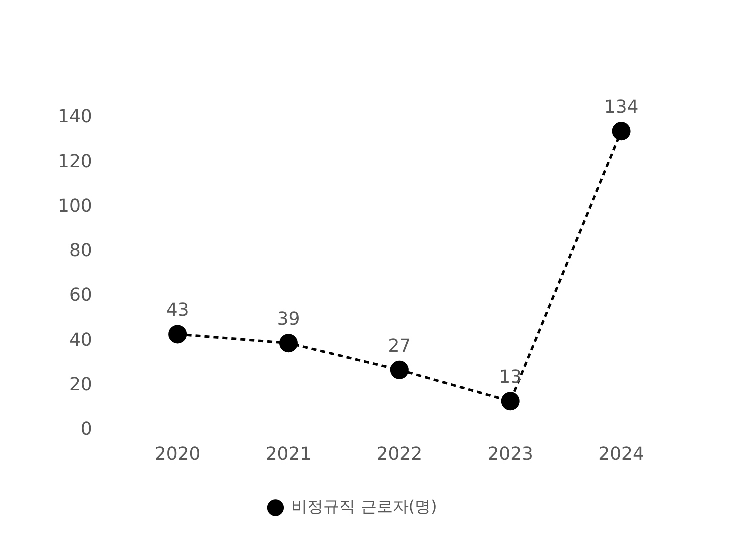 The height and width of the screenshot is (544, 745). I want to click on y-tick-label: 120, so click(75, 161).